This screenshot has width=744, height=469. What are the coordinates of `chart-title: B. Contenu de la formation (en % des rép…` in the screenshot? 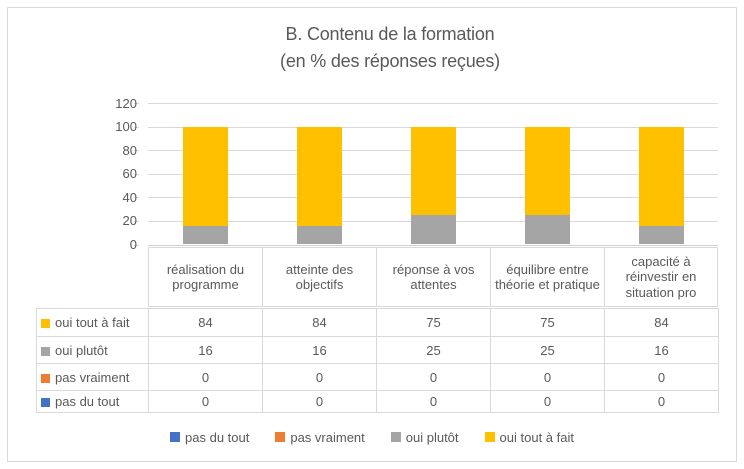 It's located at (390, 48).